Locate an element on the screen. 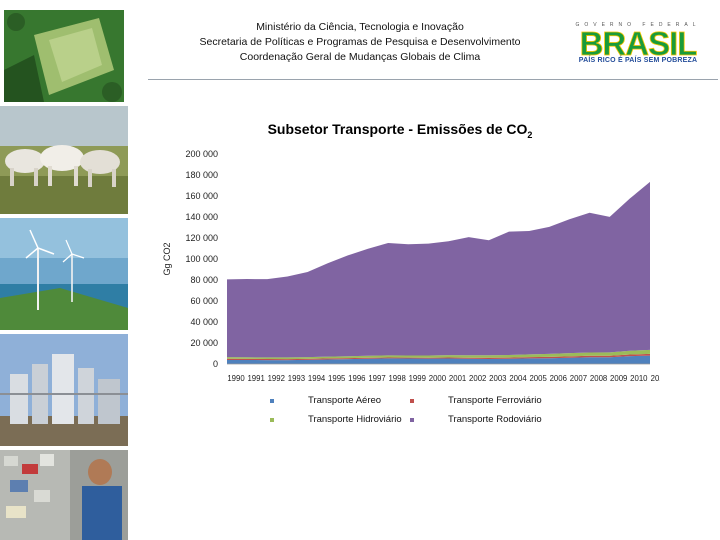  chart-title: Subsetor Transporte - Emissões de CO2 is located at coordinates (400, 130).